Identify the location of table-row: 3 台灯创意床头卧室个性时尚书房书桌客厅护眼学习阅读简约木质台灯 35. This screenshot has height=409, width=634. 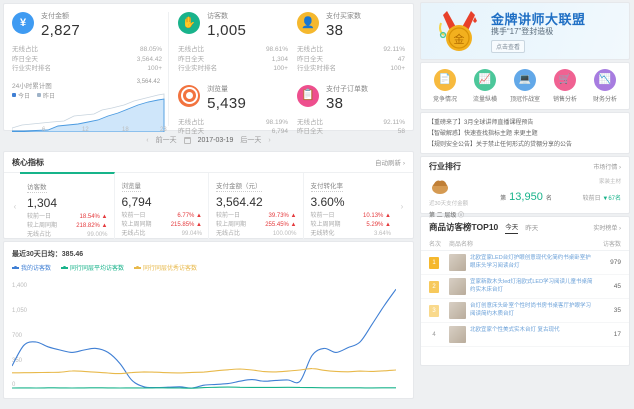
(525, 311).